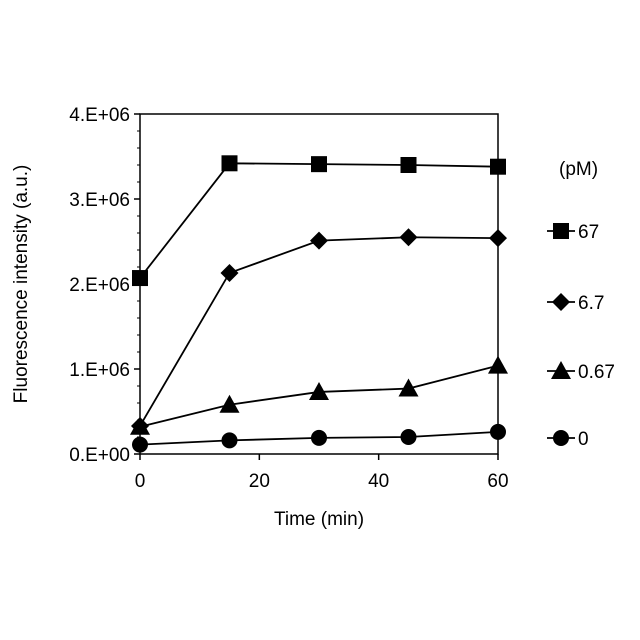  What do you see at coordinates (578, 169) in the screenshot?
I see `legend-title: (pM)` at bounding box center [578, 169].